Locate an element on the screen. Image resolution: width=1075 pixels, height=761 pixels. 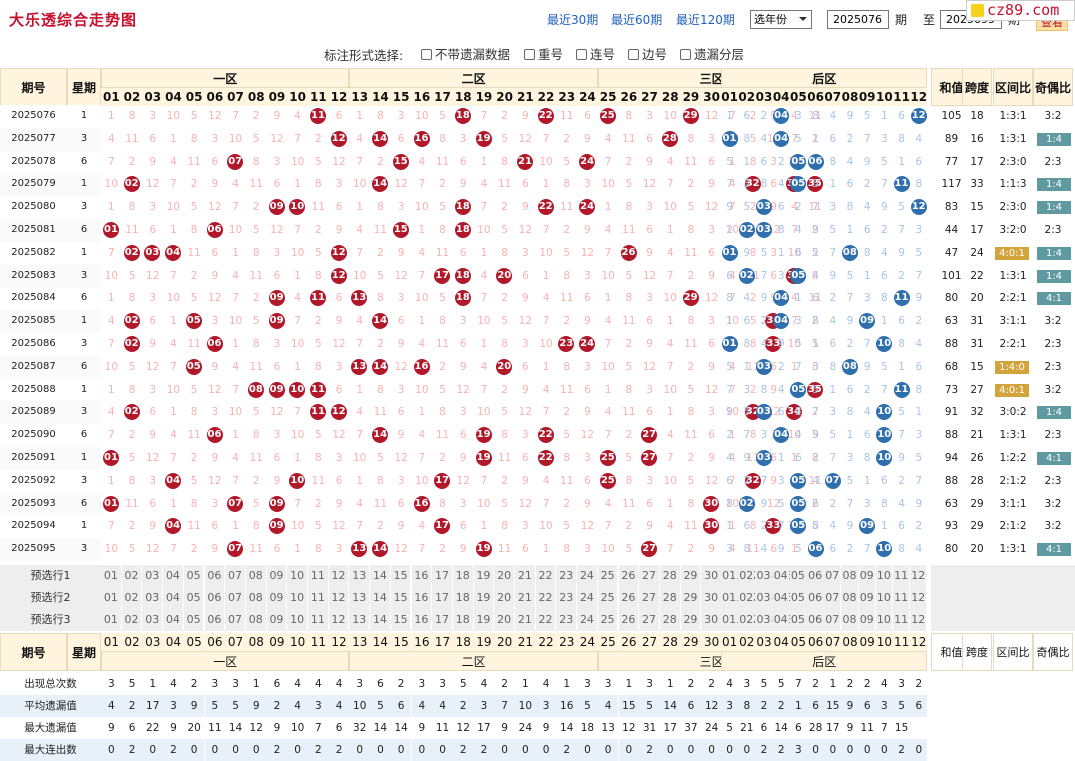
option-edge: 边号 is located at coordinates (647, 53).